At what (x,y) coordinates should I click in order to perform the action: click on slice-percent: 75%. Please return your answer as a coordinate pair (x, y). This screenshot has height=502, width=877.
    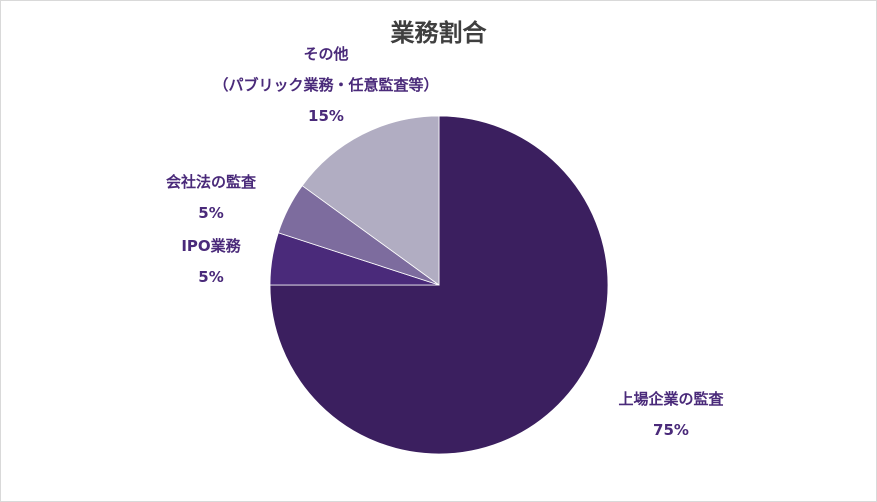
    Looking at the image, I should click on (671, 430).